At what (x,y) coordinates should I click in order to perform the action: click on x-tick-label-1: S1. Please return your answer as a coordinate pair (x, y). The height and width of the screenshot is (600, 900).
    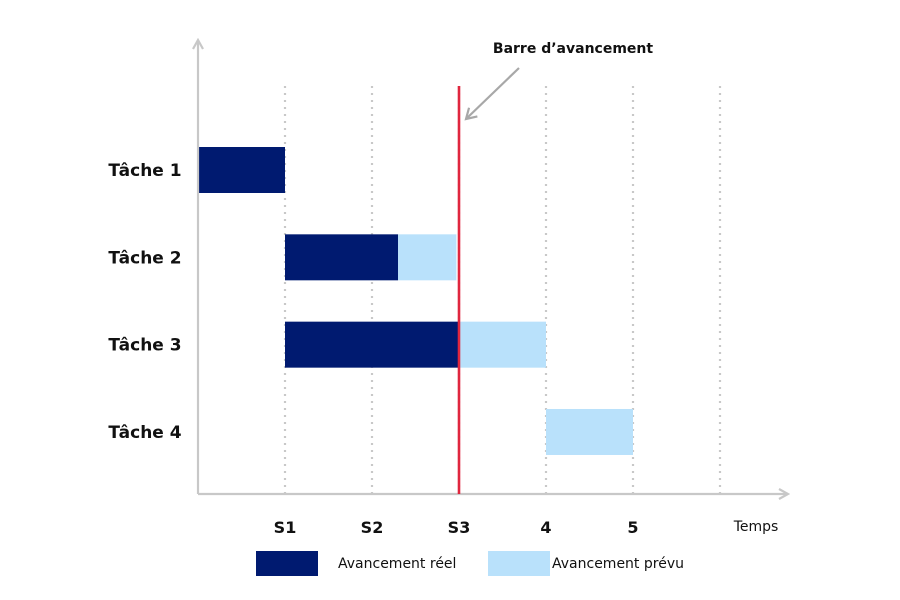
    Looking at the image, I should click on (285, 527).